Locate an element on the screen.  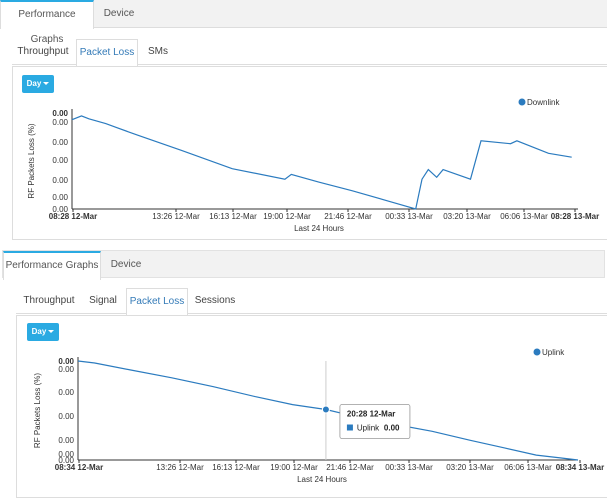
sub-tab-signal: Signal is located at coordinates (103, 300).